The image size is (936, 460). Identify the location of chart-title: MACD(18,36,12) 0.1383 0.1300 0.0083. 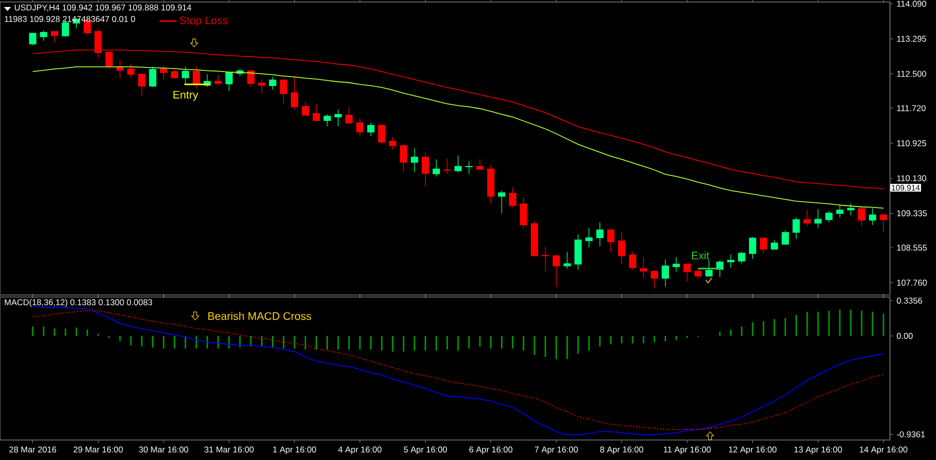
(78, 303).